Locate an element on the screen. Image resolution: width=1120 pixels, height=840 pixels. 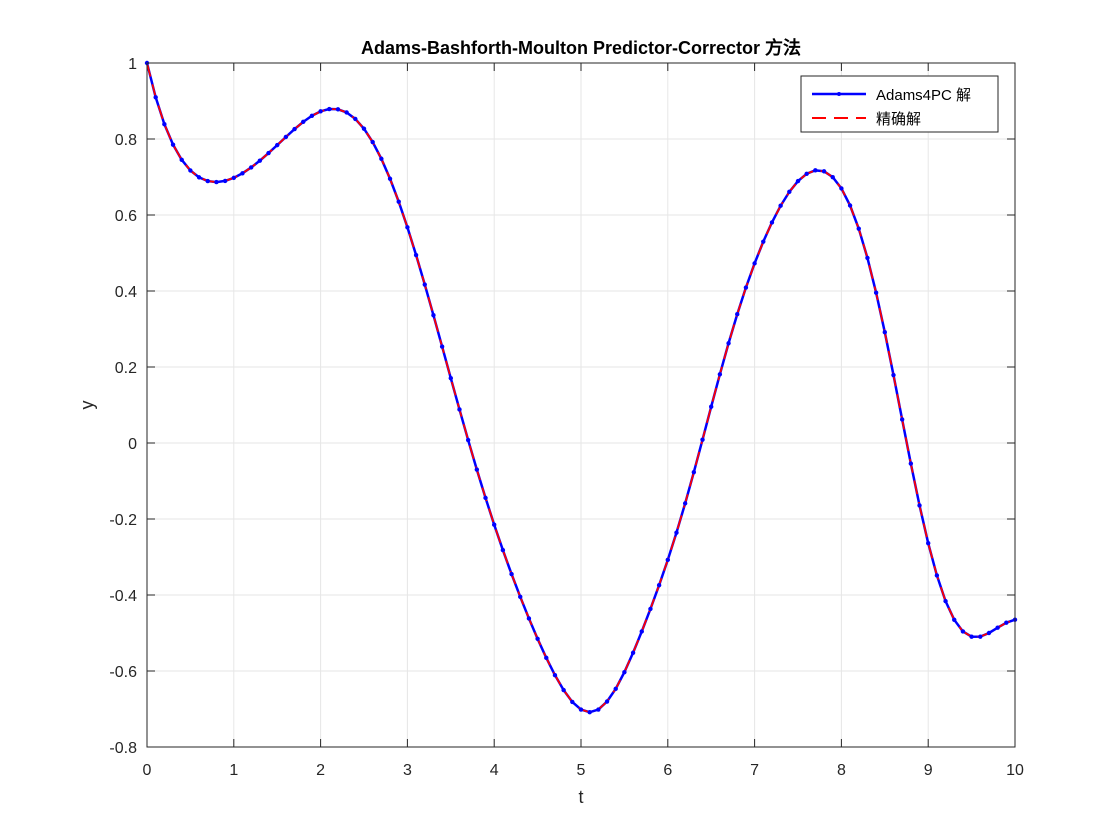
y-tick-label: 0.2 is located at coordinates (126, 368).